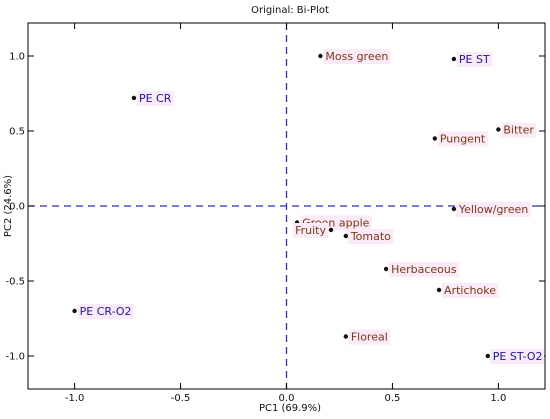  Describe the element at coordinates (15, 282) in the screenshot. I see `y-tick-label: -0.5` at that location.